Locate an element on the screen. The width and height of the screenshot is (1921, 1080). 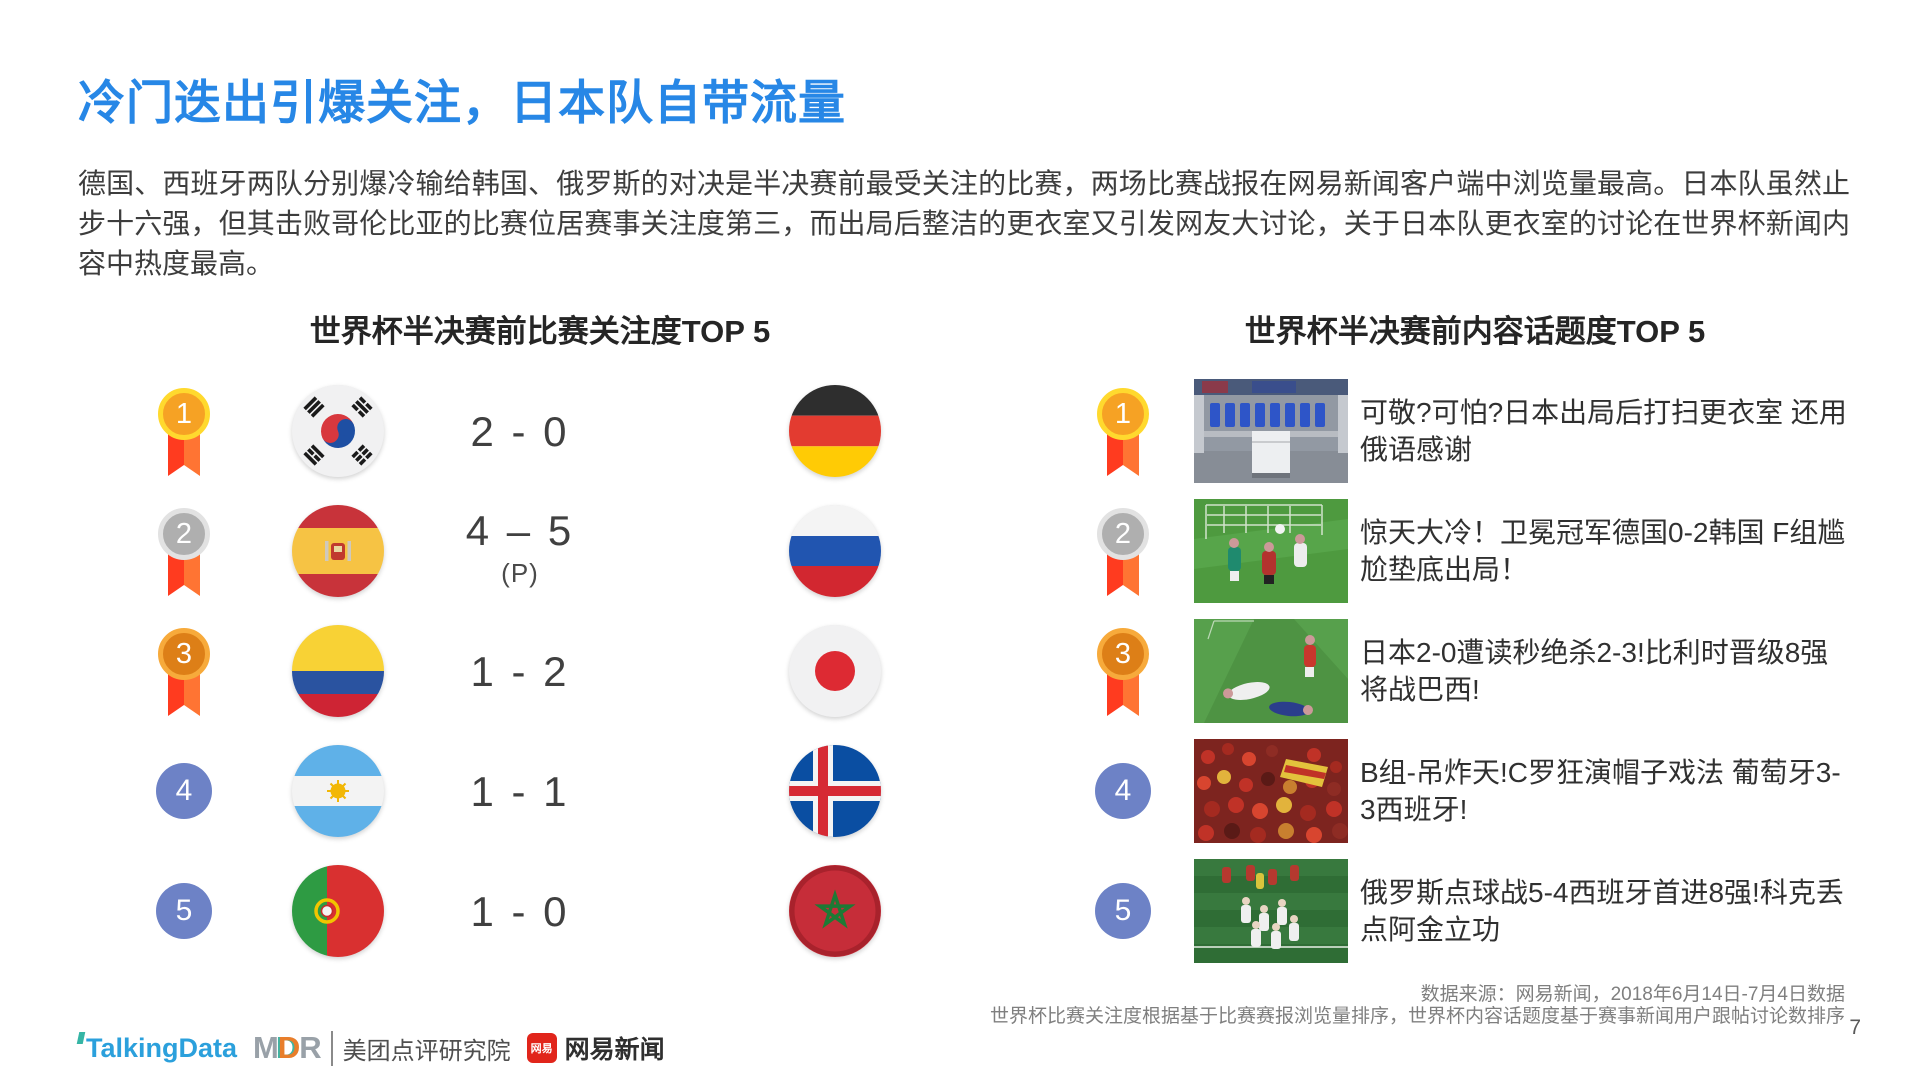
match-row-1: 1 2 - 0 is located at coordinates (960, 431).